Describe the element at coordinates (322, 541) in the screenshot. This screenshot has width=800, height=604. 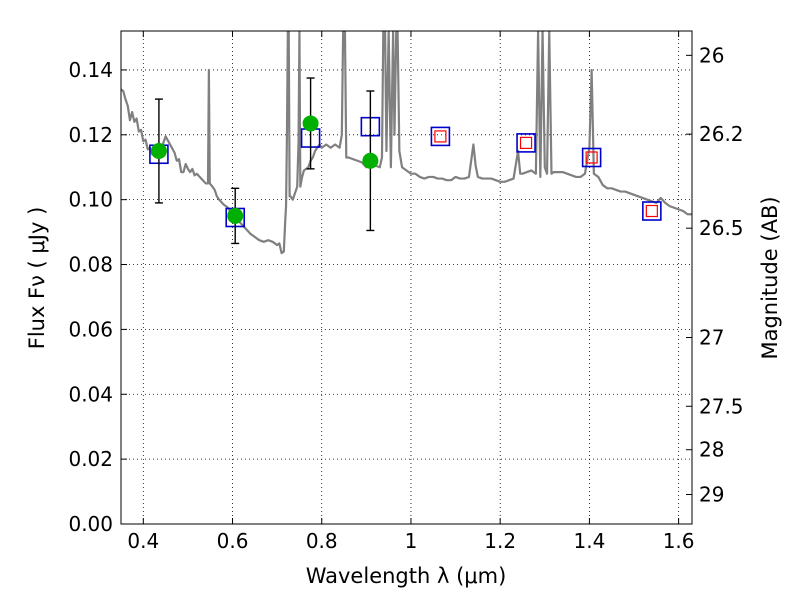
I see `x-tick-label: 0.8` at that location.